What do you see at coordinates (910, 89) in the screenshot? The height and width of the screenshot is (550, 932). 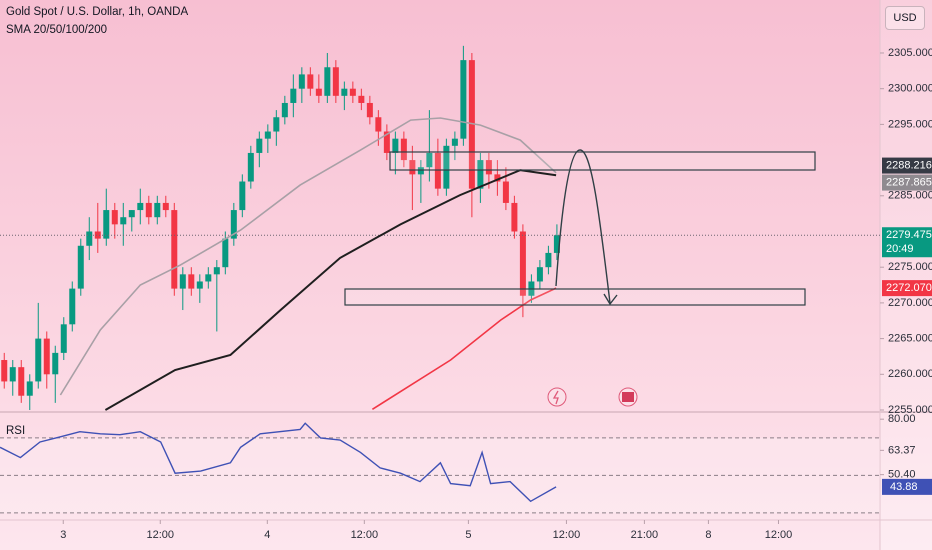 I see `y-tick-label: 2300.000` at bounding box center [910, 89].